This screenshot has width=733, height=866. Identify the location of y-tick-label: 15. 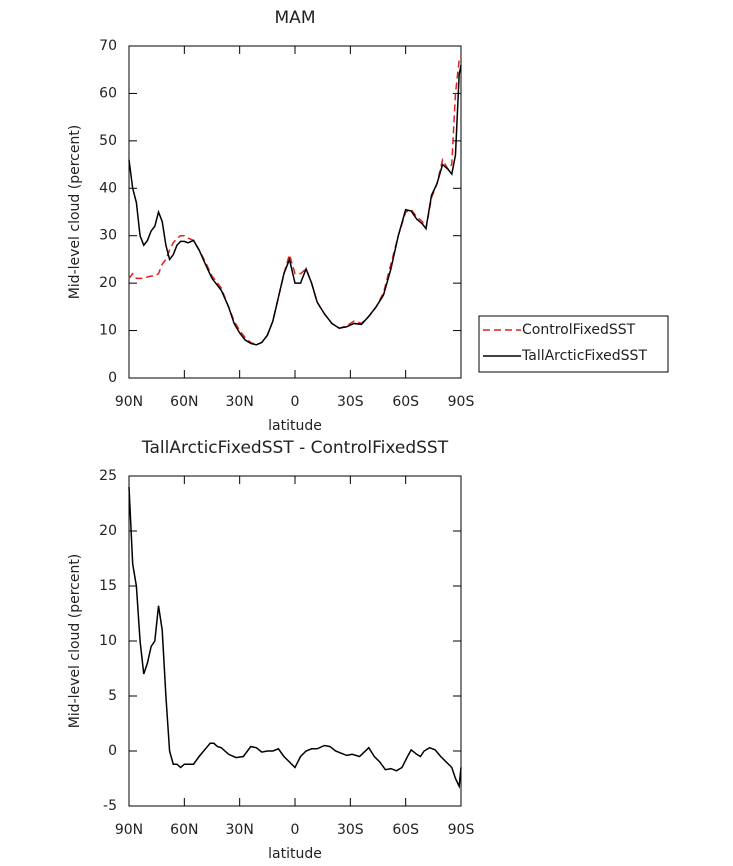
(108, 586).